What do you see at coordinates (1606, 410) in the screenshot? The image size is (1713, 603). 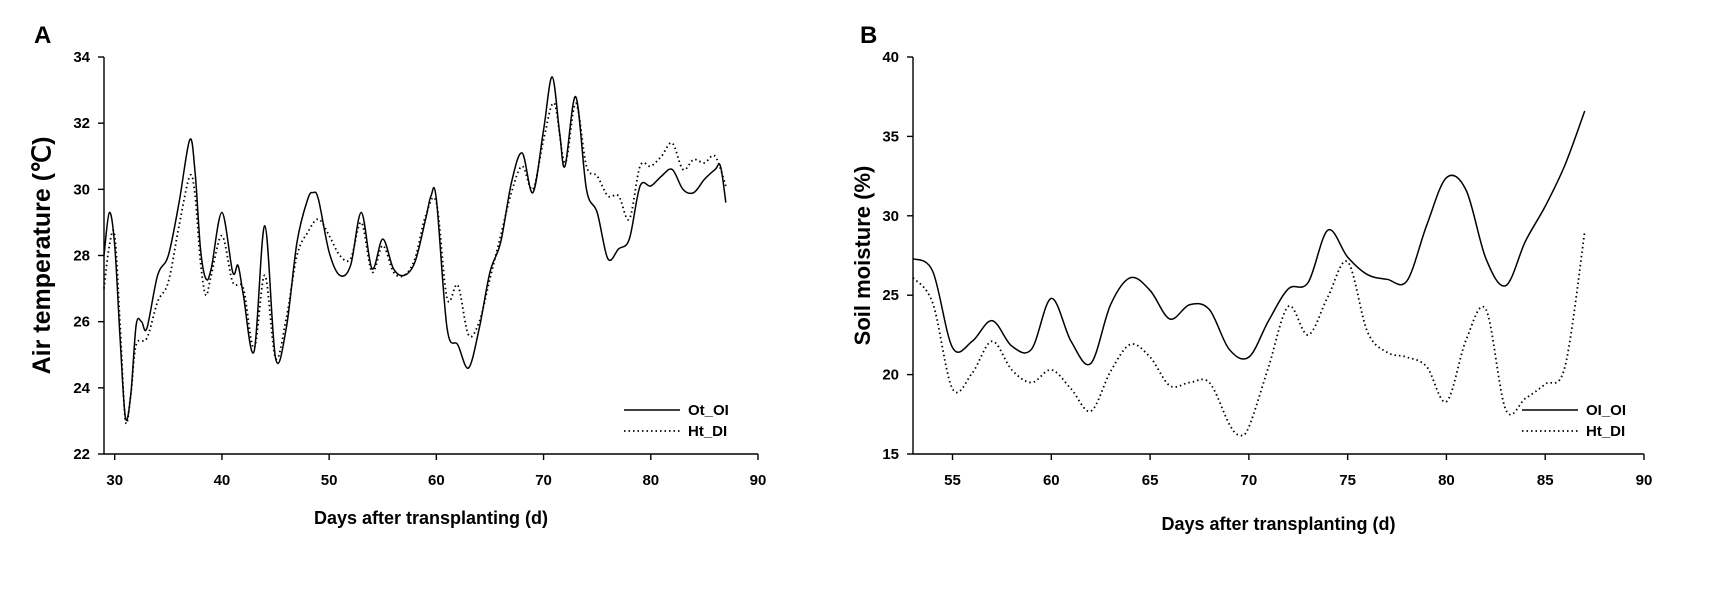 I see `legend-label: OI_OI` at bounding box center [1606, 410].